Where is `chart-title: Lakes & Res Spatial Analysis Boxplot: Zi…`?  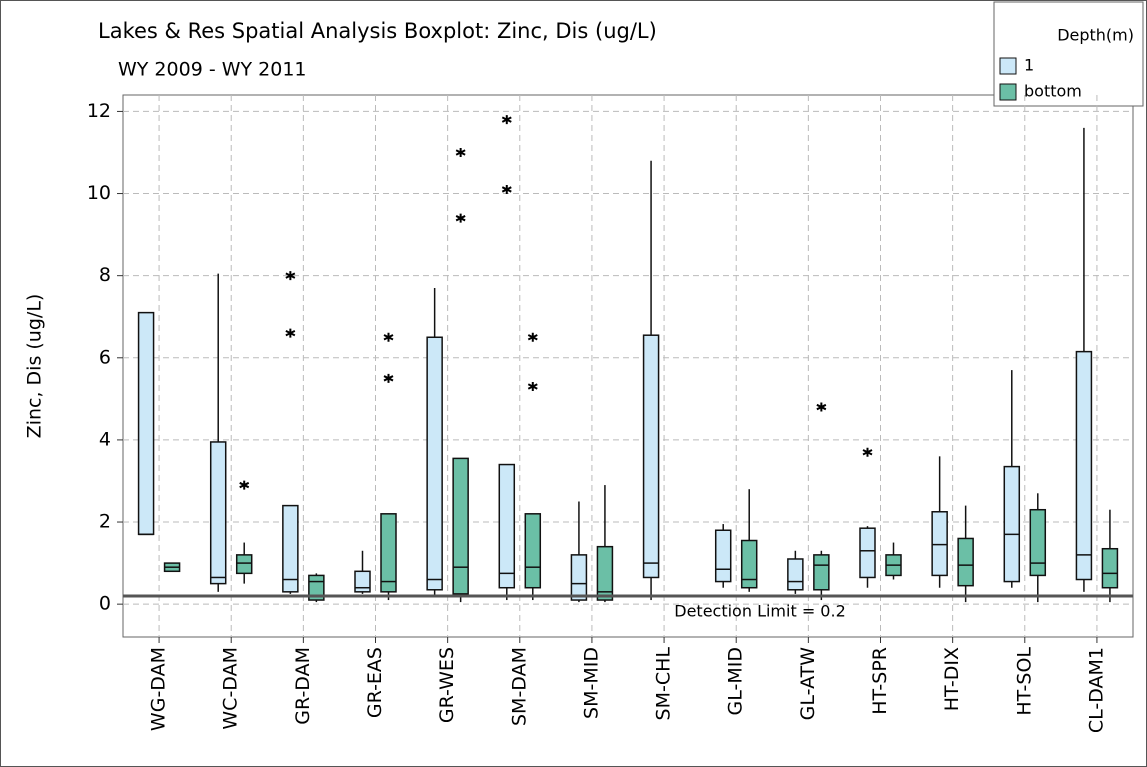 chart-title: Lakes & Res Spatial Analysis Boxplot: Zi… is located at coordinates (377, 31).